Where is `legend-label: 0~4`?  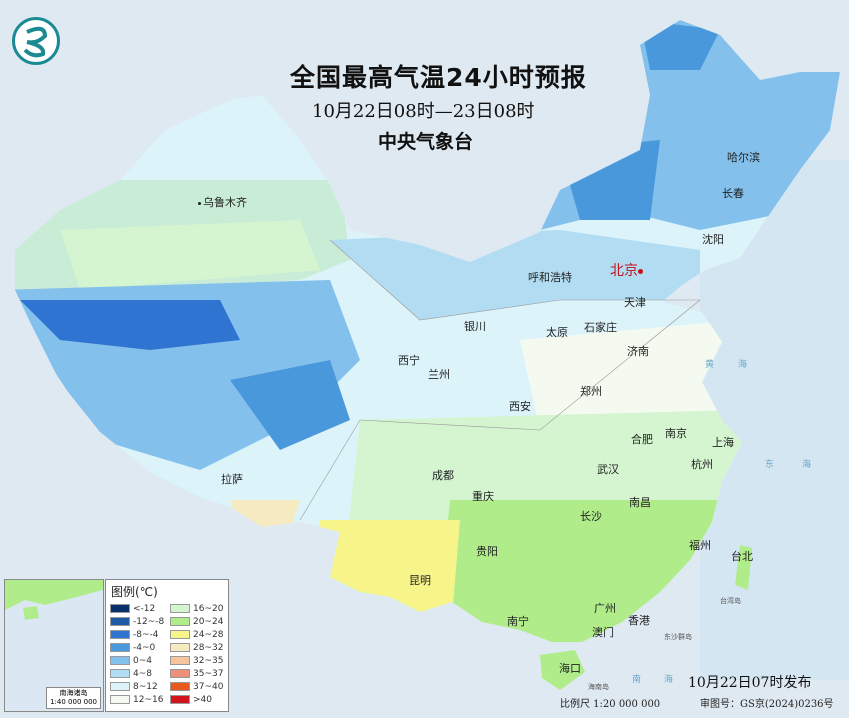
legend-label: 0~4 is located at coordinates (142, 660).